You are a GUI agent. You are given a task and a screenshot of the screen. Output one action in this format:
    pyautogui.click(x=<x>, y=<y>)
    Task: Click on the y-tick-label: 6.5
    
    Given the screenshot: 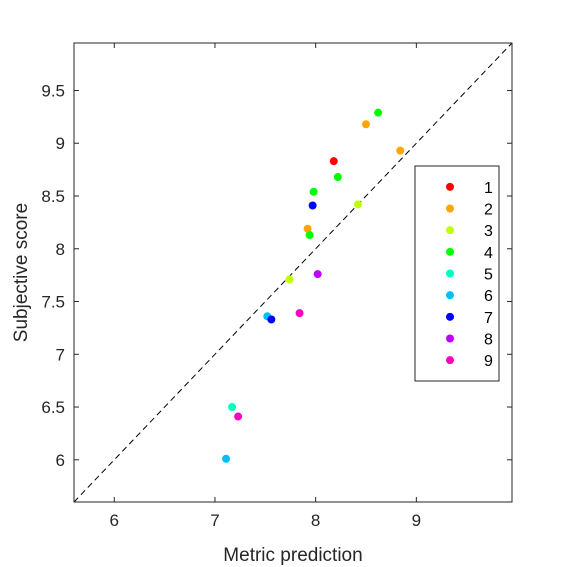 What is the action you would take?
    pyautogui.click(x=53, y=407)
    